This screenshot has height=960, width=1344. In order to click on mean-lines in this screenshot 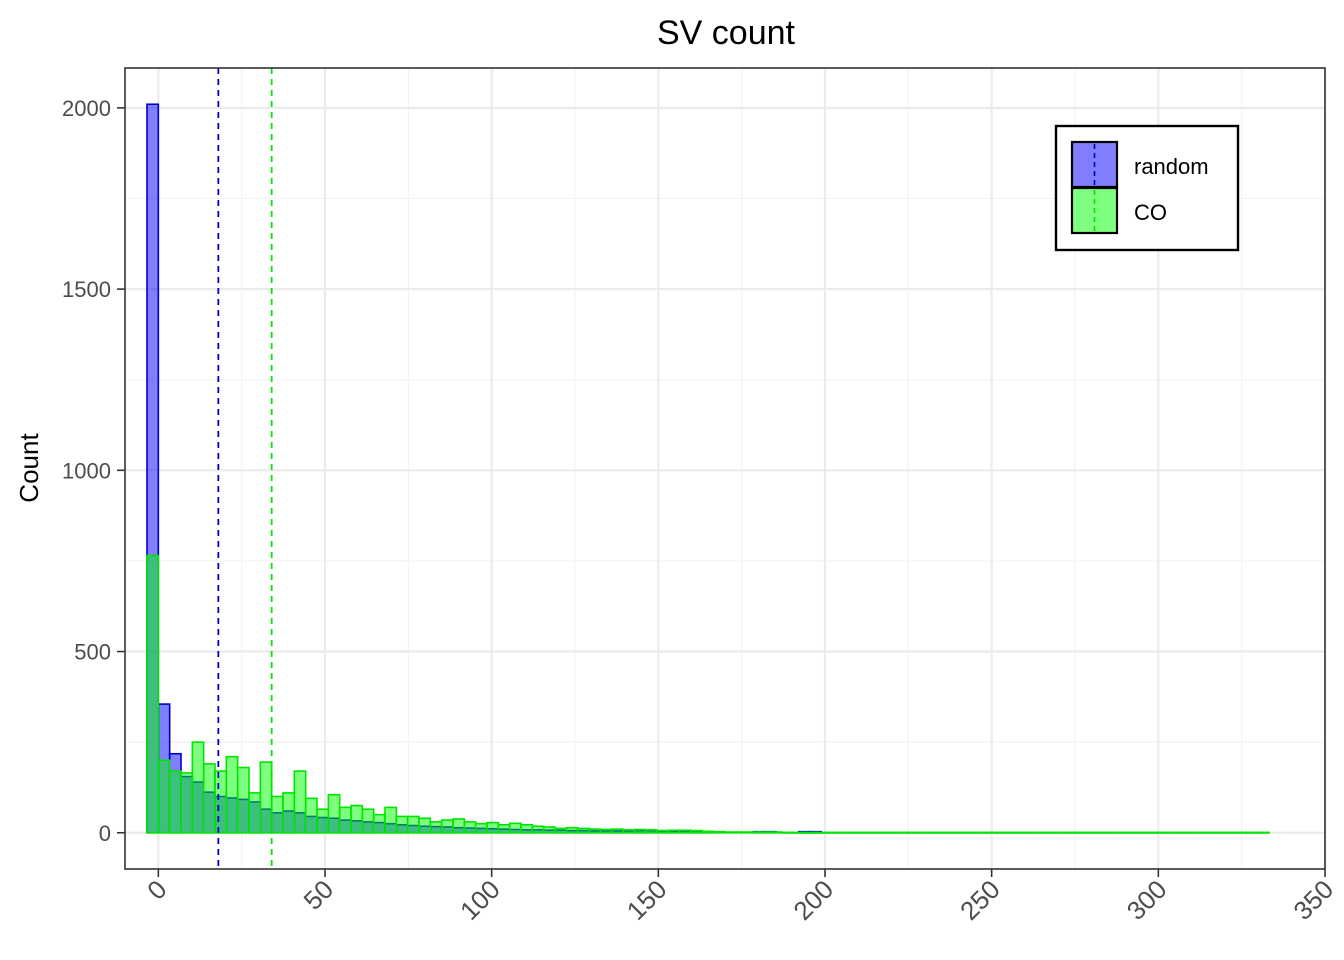, I will do `click(245, 468)`.